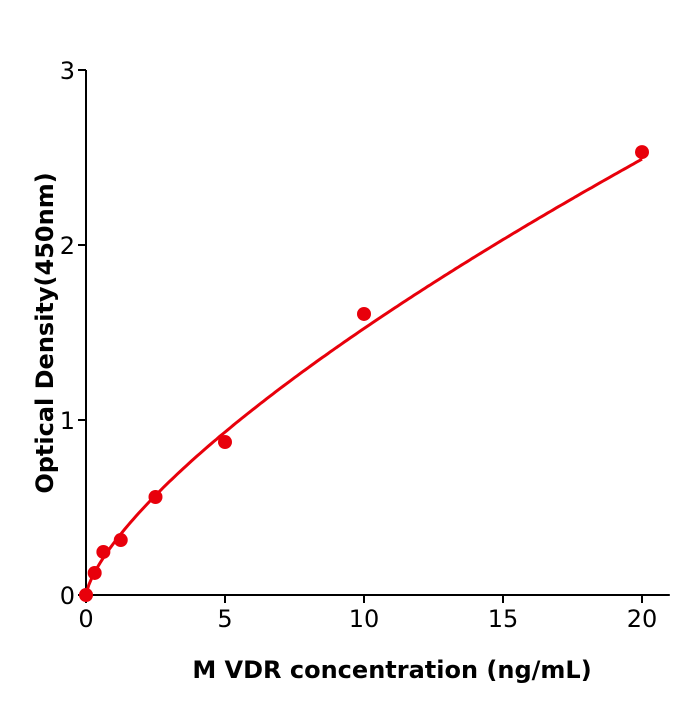 This screenshot has height=704, width=700. What do you see at coordinates (67, 421) in the screenshot?
I see `y-tick-label: 1` at bounding box center [67, 421].